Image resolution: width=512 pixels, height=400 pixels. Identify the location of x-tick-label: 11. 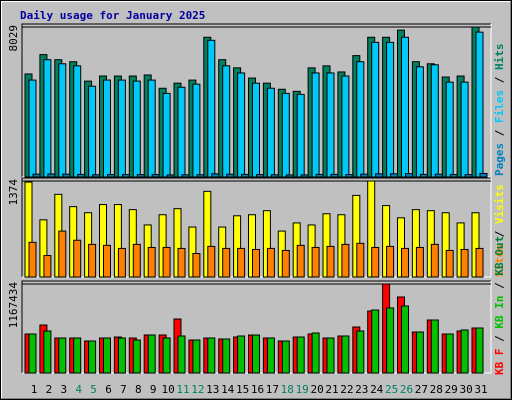
(182, 389).